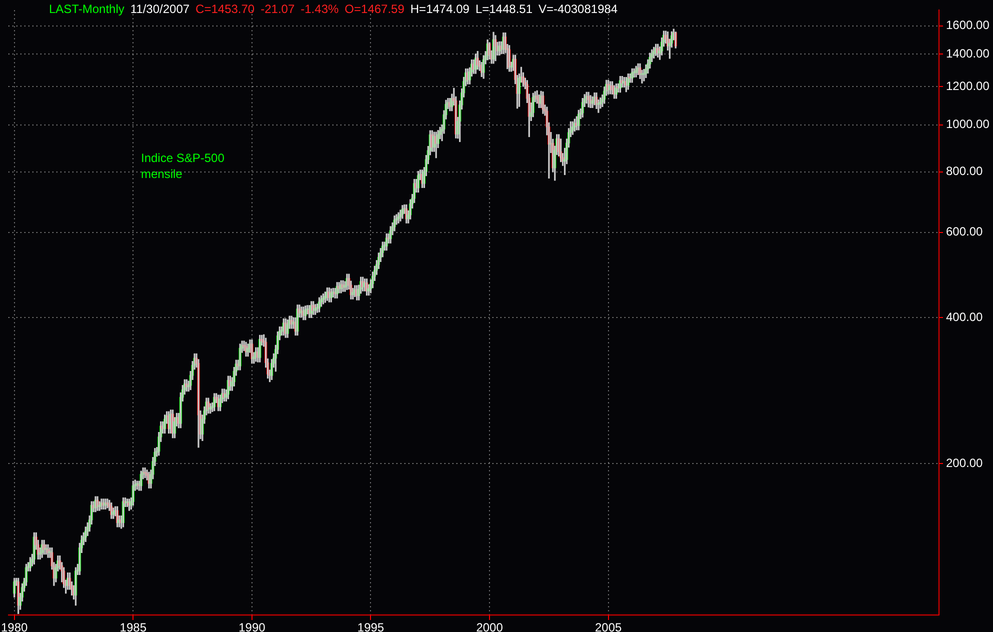  What do you see at coordinates (968, 53) in the screenshot?
I see `y-tick-label: 1400.00` at bounding box center [968, 53].